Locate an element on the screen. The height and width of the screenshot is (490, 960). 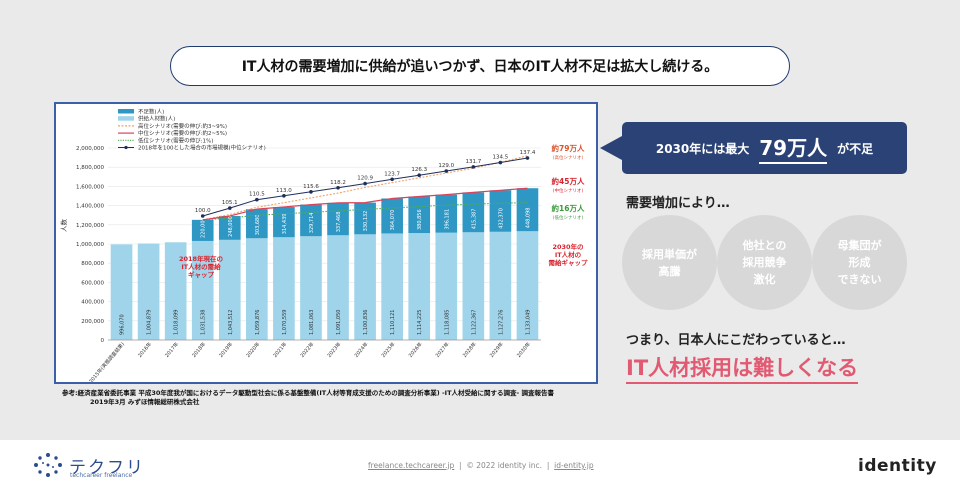
x-tick-label: 2028年 is located at coordinates (469, 350).